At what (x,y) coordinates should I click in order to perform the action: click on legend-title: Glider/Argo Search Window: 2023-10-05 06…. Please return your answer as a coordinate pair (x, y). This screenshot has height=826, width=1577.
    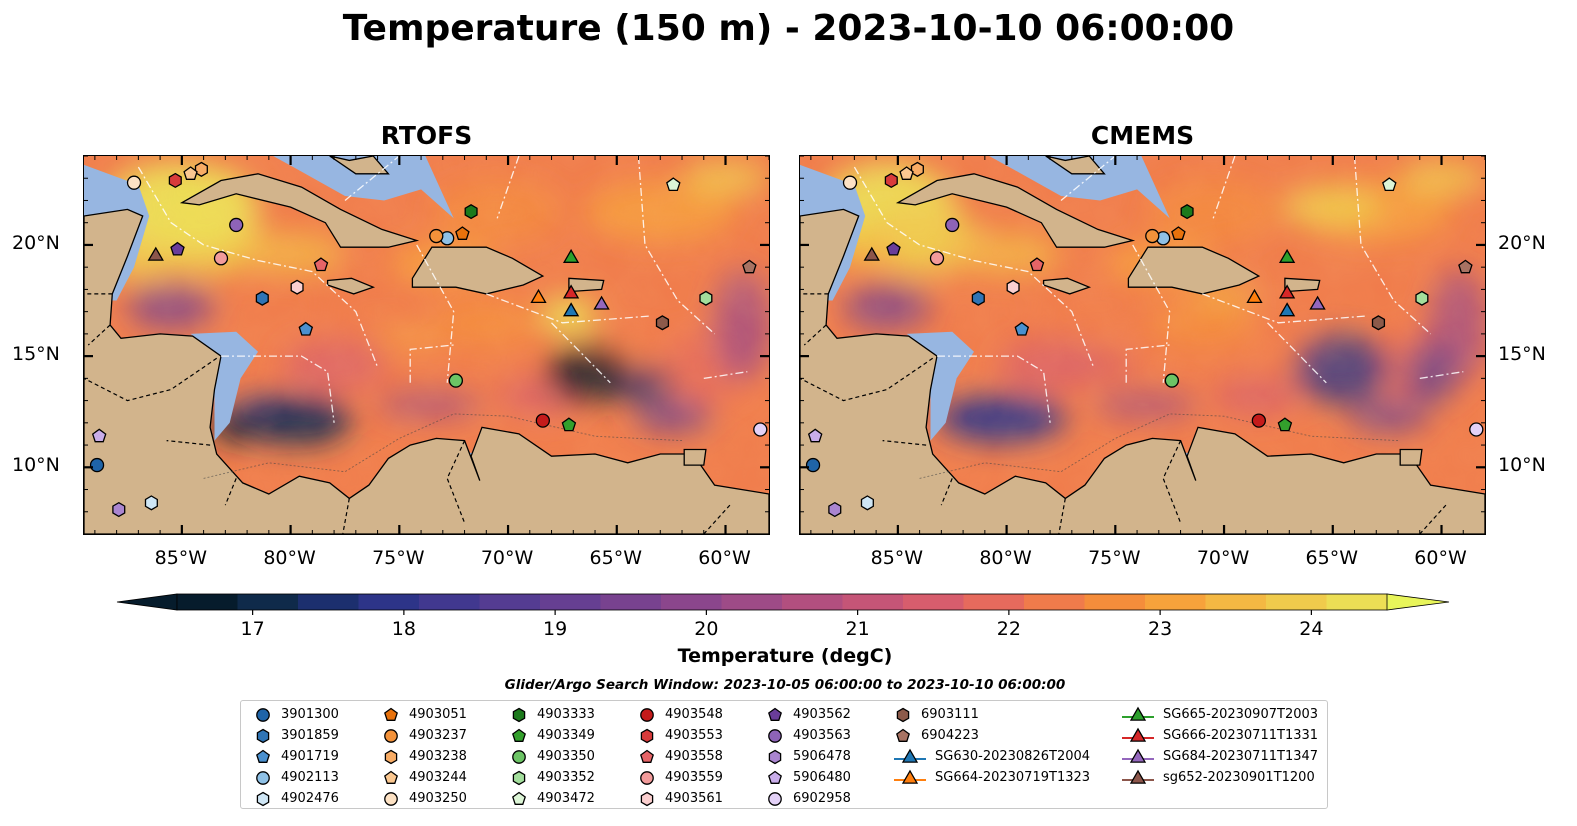
    Looking at the image, I should click on (785, 685).